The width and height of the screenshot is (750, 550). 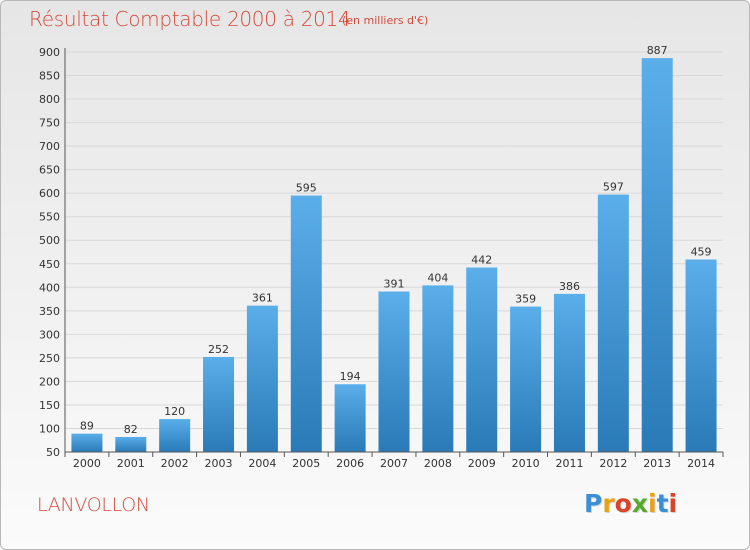 What do you see at coordinates (394, 463) in the screenshot?
I see `x-tick-label-2007: 2007` at bounding box center [394, 463].